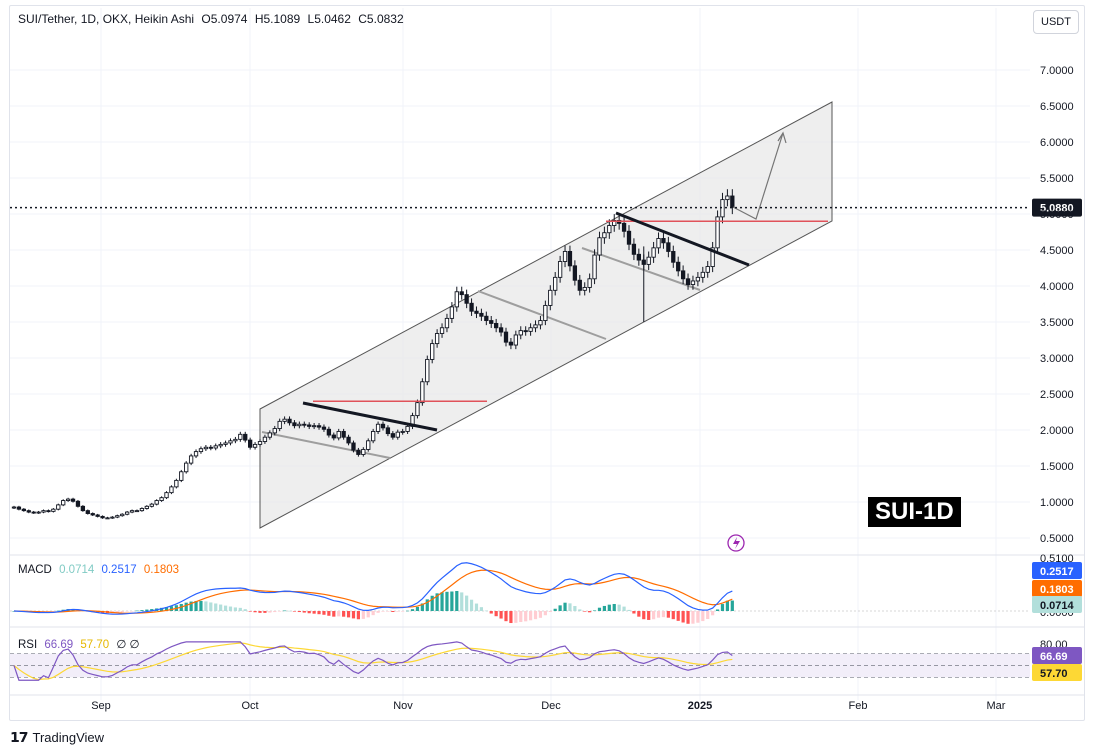 The height and width of the screenshot is (755, 1095). What do you see at coordinates (758, 176) in the screenshot?
I see `projection-arrow` at bounding box center [758, 176].